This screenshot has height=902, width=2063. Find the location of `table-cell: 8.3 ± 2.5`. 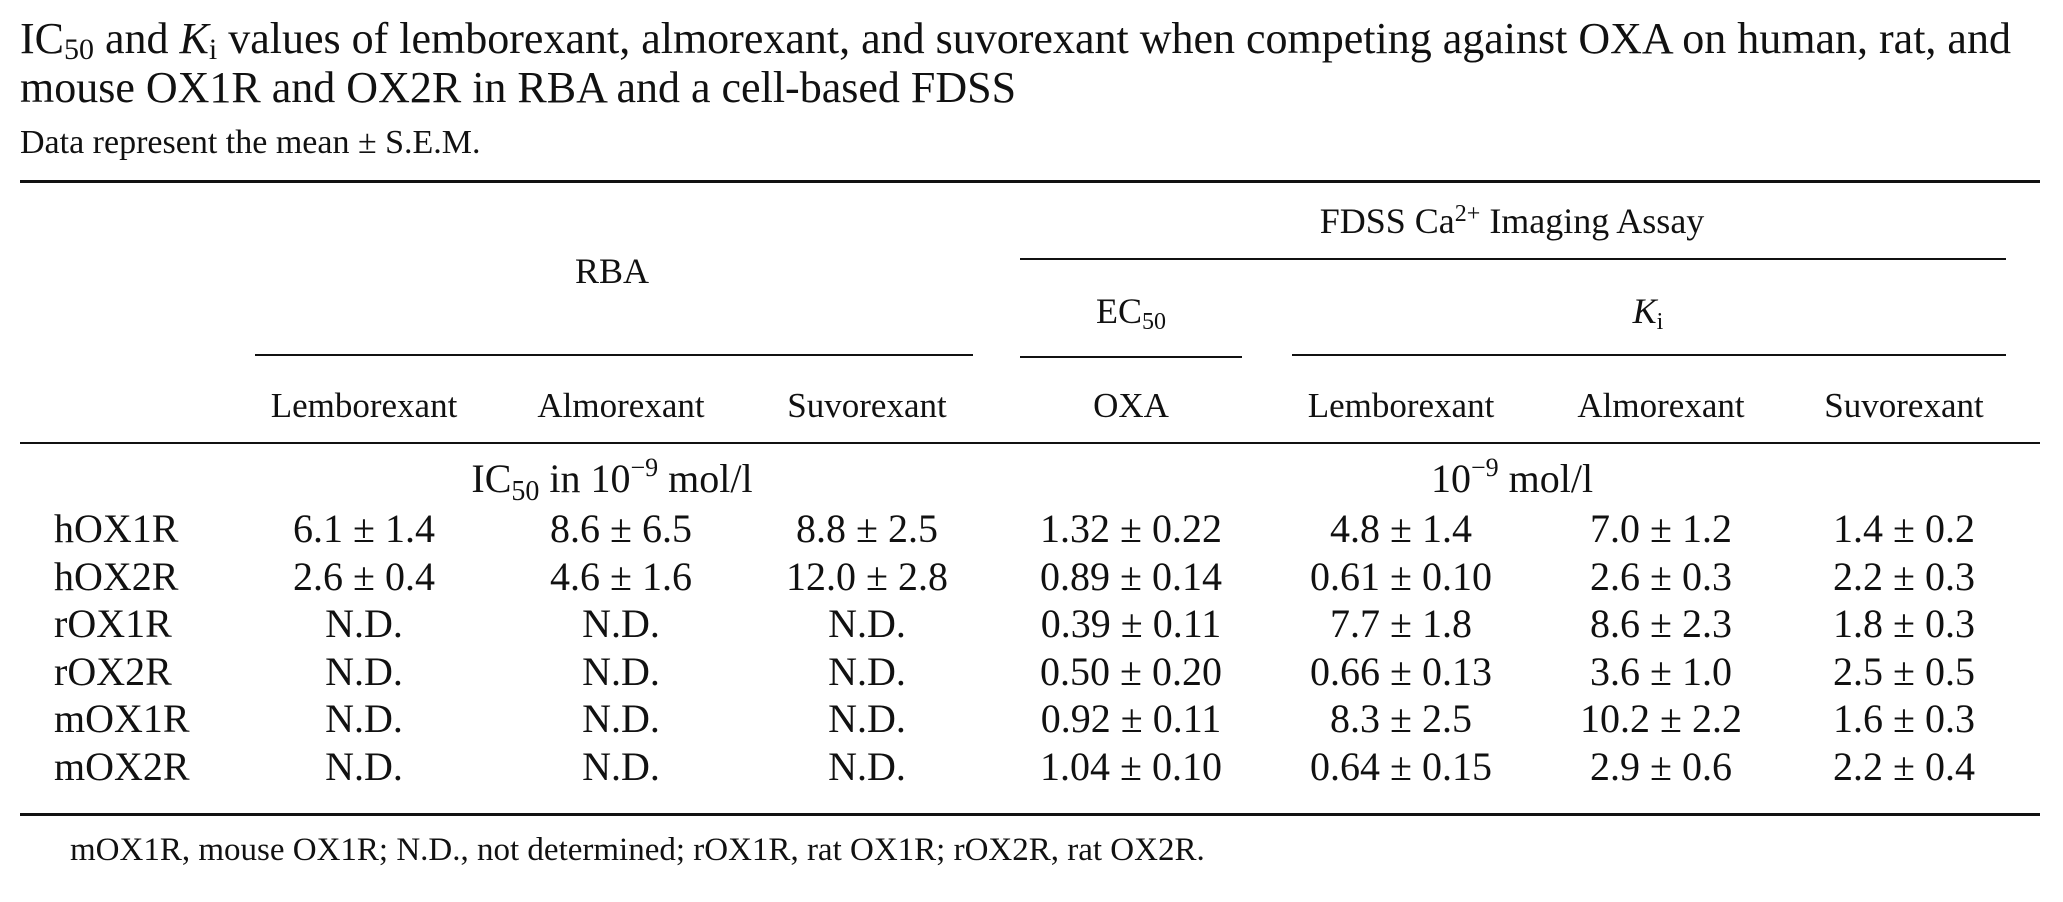

table-cell: 8.3 ± 2.5 is located at coordinates (1401, 718).